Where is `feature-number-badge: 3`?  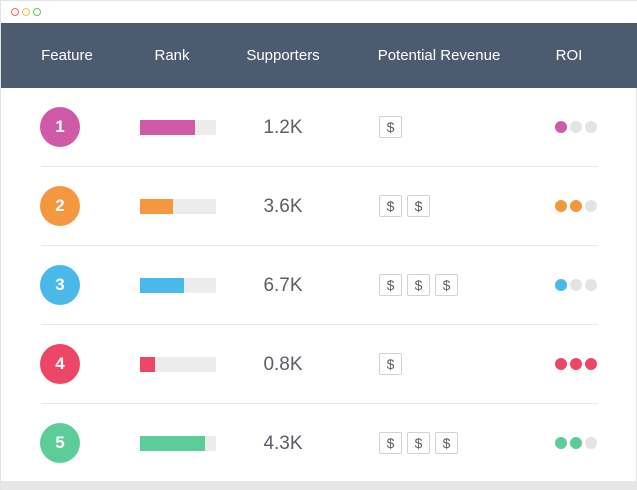 feature-number-badge: 3 is located at coordinates (60, 285).